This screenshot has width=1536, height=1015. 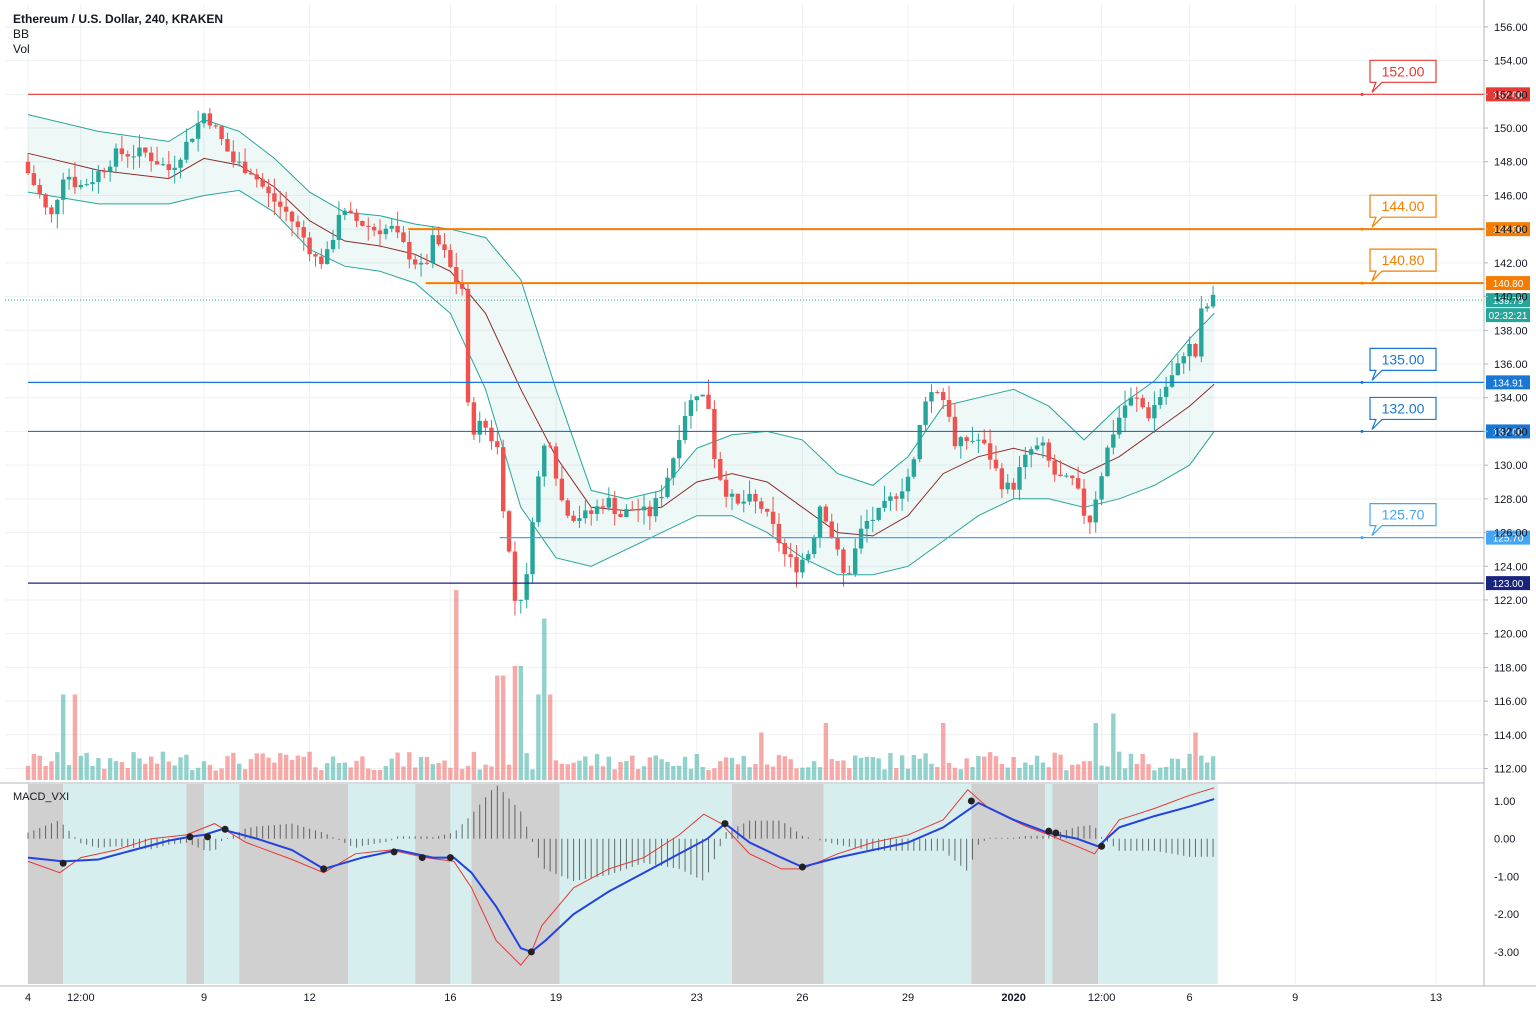 I want to click on time-tick-label: 23, so click(x=697, y=998).